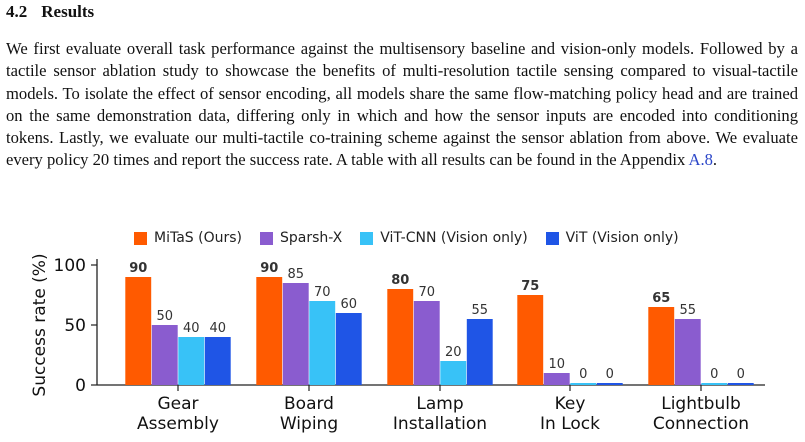 The image size is (805, 442). Describe the element at coordinates (715, 160) in the screenshot. I see `paragraph-end: .` at that location.